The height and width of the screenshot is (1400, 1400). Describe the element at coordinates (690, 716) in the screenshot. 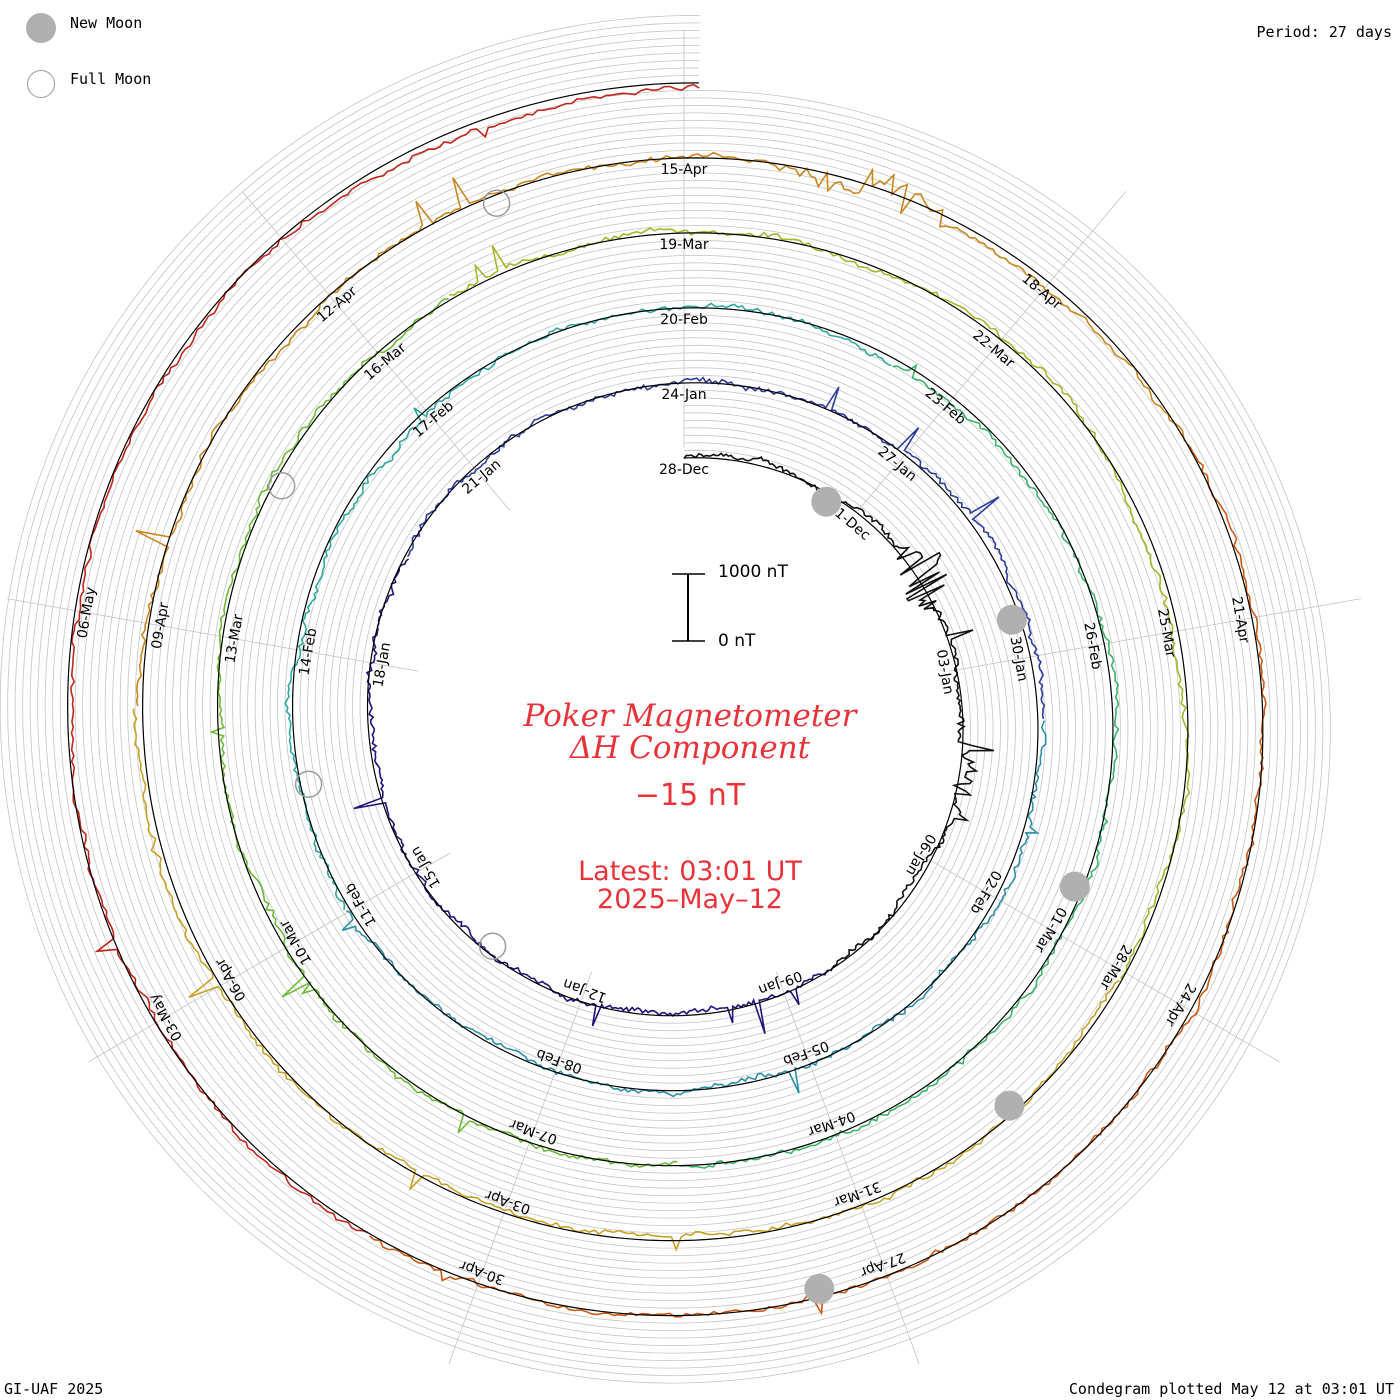

I see `title-line-1: Poker Magnetometer` at that location.